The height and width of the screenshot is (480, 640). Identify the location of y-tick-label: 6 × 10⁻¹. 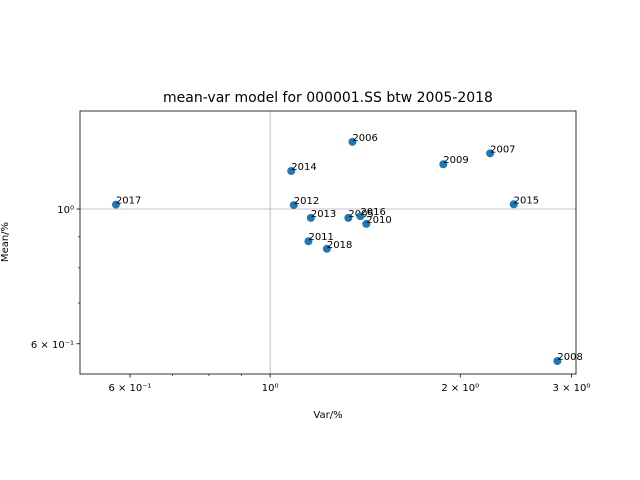
(52, 345).